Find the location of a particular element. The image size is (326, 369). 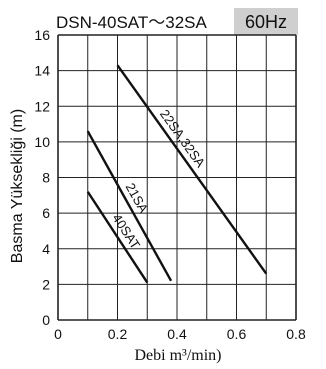

chart-title: DSN-40SAT～32SA is located at coordinates (132, 22).